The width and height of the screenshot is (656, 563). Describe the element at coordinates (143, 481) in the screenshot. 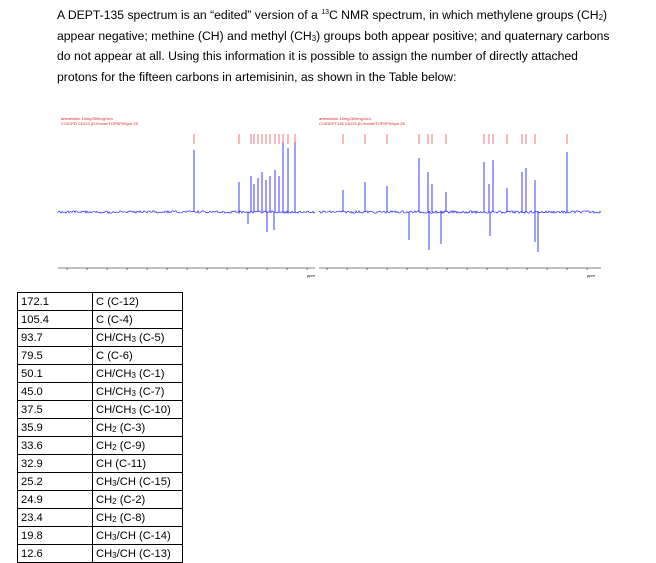

I see `carbon-position-text: /CH (C-15)` at that location.